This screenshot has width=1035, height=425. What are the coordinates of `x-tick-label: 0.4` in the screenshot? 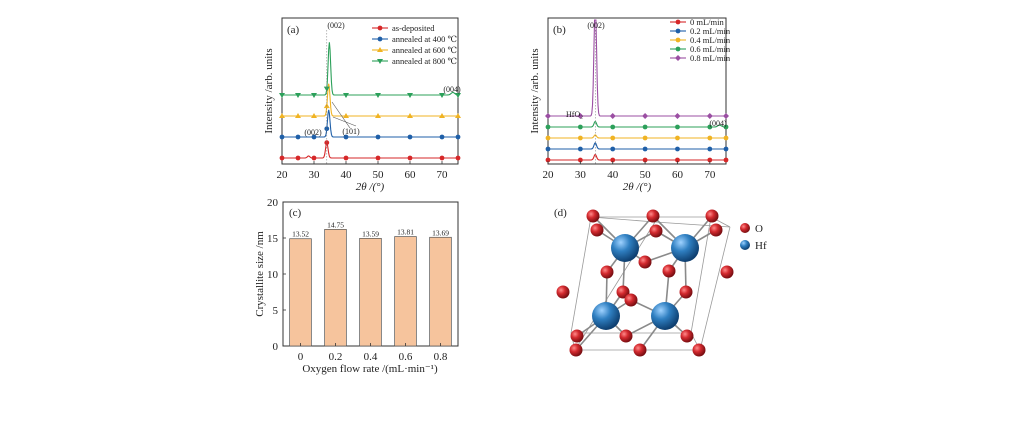 It's located at (371, 357).